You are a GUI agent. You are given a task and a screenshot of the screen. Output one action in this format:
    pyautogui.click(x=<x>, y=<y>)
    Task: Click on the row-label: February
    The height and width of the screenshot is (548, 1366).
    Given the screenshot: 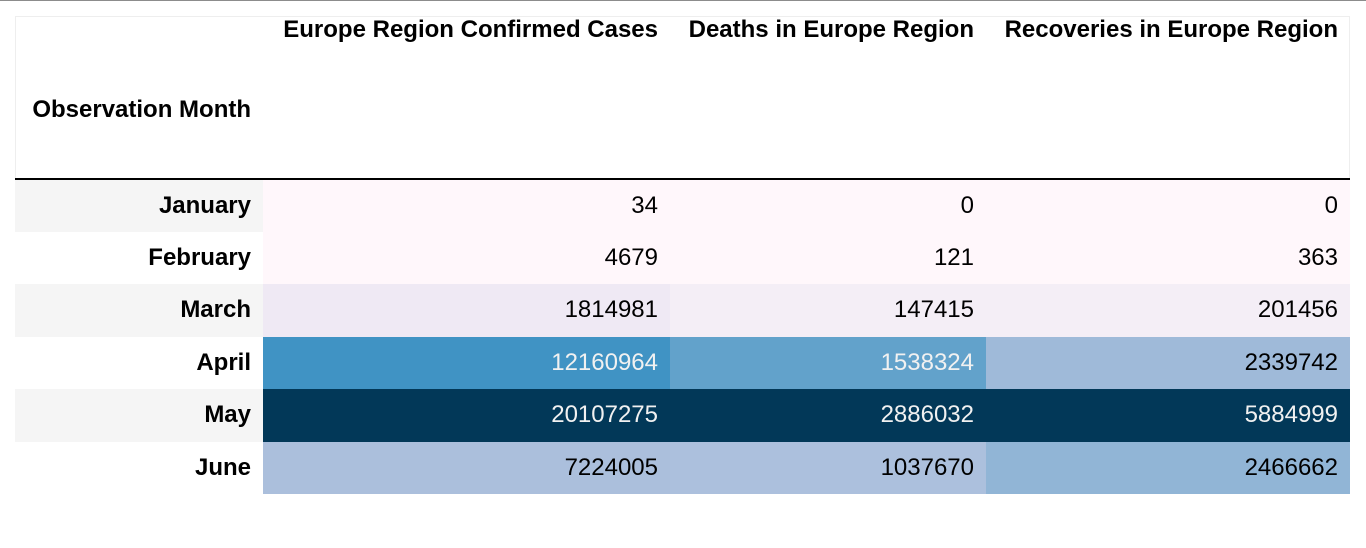 What is the action you would take?
    pyautogui.click(x=139, y=257)
    